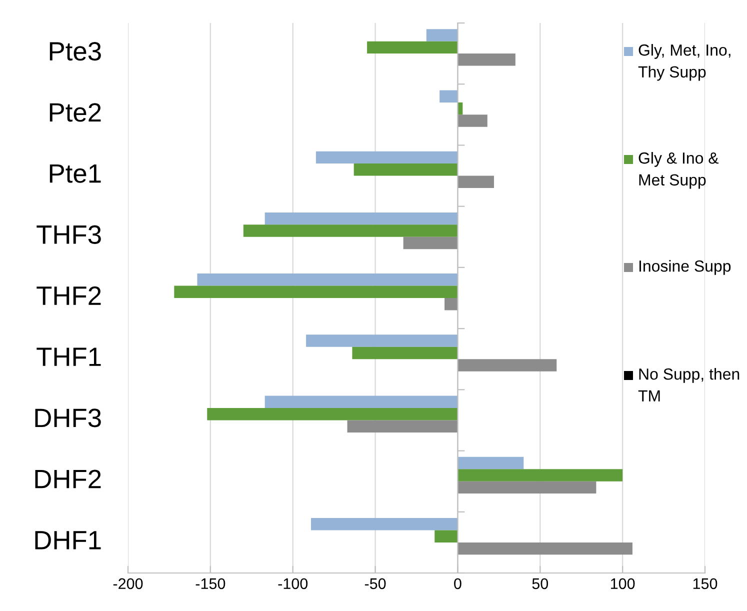  Describe the element at coordinates (684, 62) in the screenshot. I see `legend-label: Gly, Met, Ino, Thy Supp` at that location.